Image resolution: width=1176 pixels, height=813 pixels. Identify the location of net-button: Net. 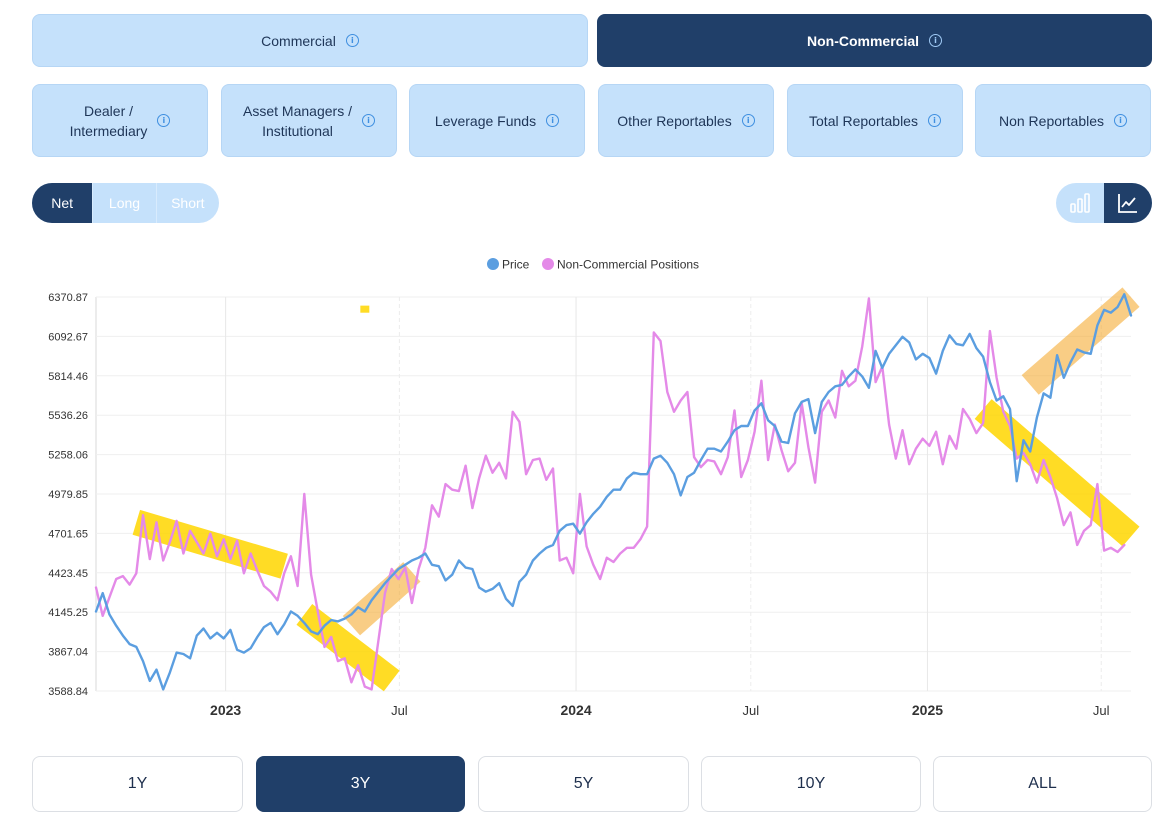
(62, 203).